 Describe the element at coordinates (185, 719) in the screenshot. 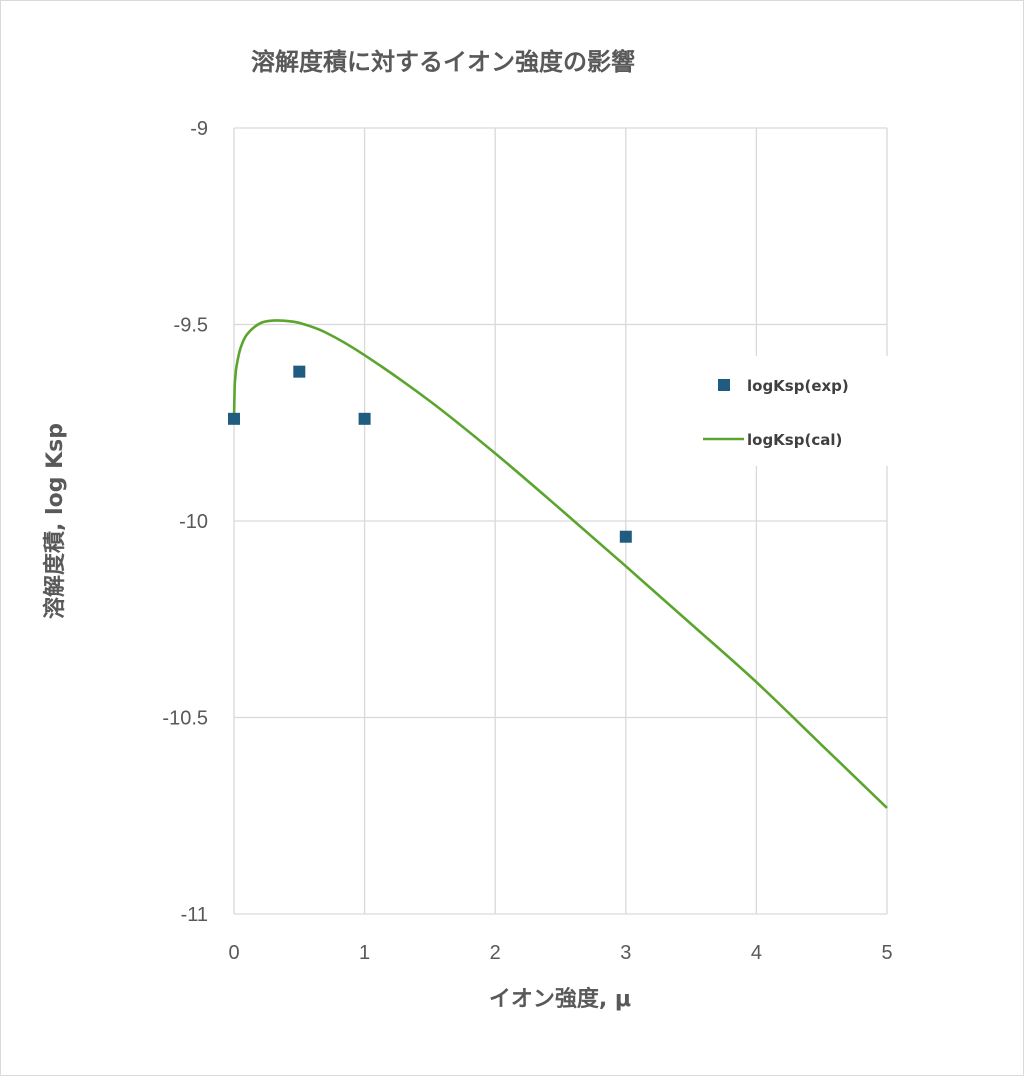

I see `y-tick-label: -10.5` at that location.